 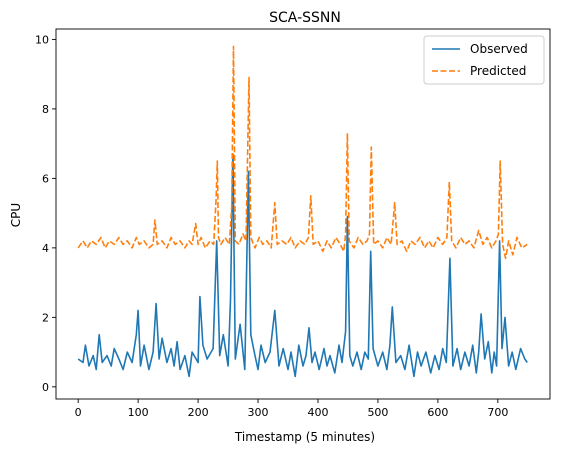 What do you see at coordinates (317, 412) in the screenshot?
I see `x-tick-label: 400` at bounding box center [317, 412].